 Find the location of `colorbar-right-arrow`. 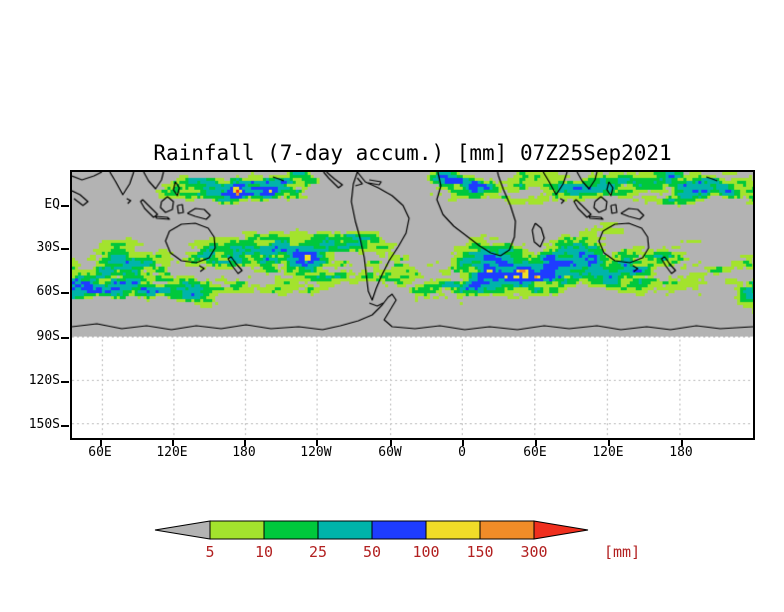

colorbar-right-arrow is located at coordinates (561, 530).